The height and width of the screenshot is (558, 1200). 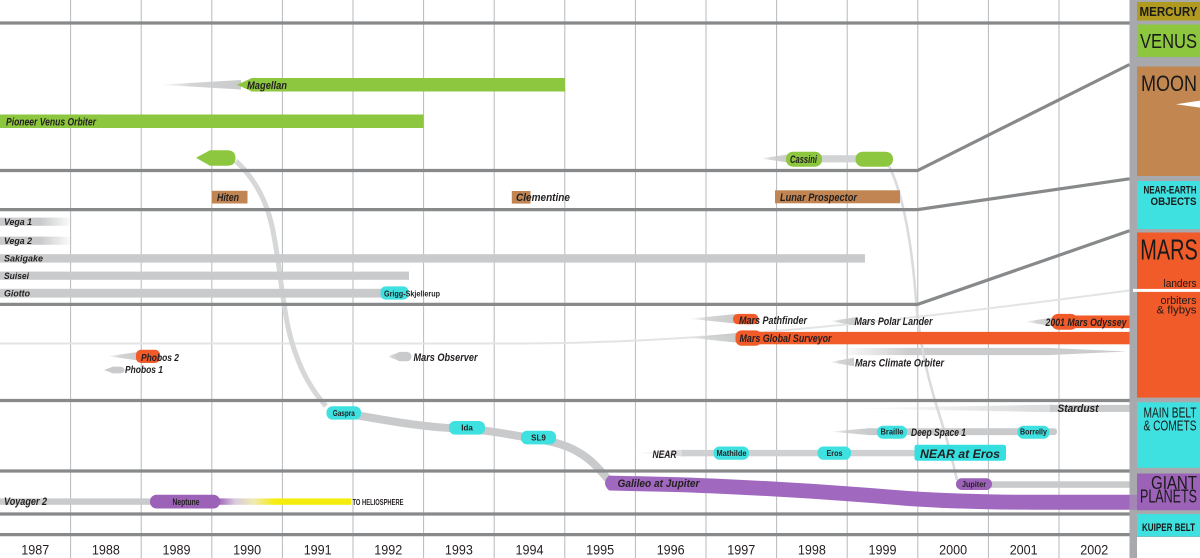 What do you see at coordinates (1169, 11) in the screenshot?
I see `svg-text: MERCURY` at bounding box center [1169, 11].